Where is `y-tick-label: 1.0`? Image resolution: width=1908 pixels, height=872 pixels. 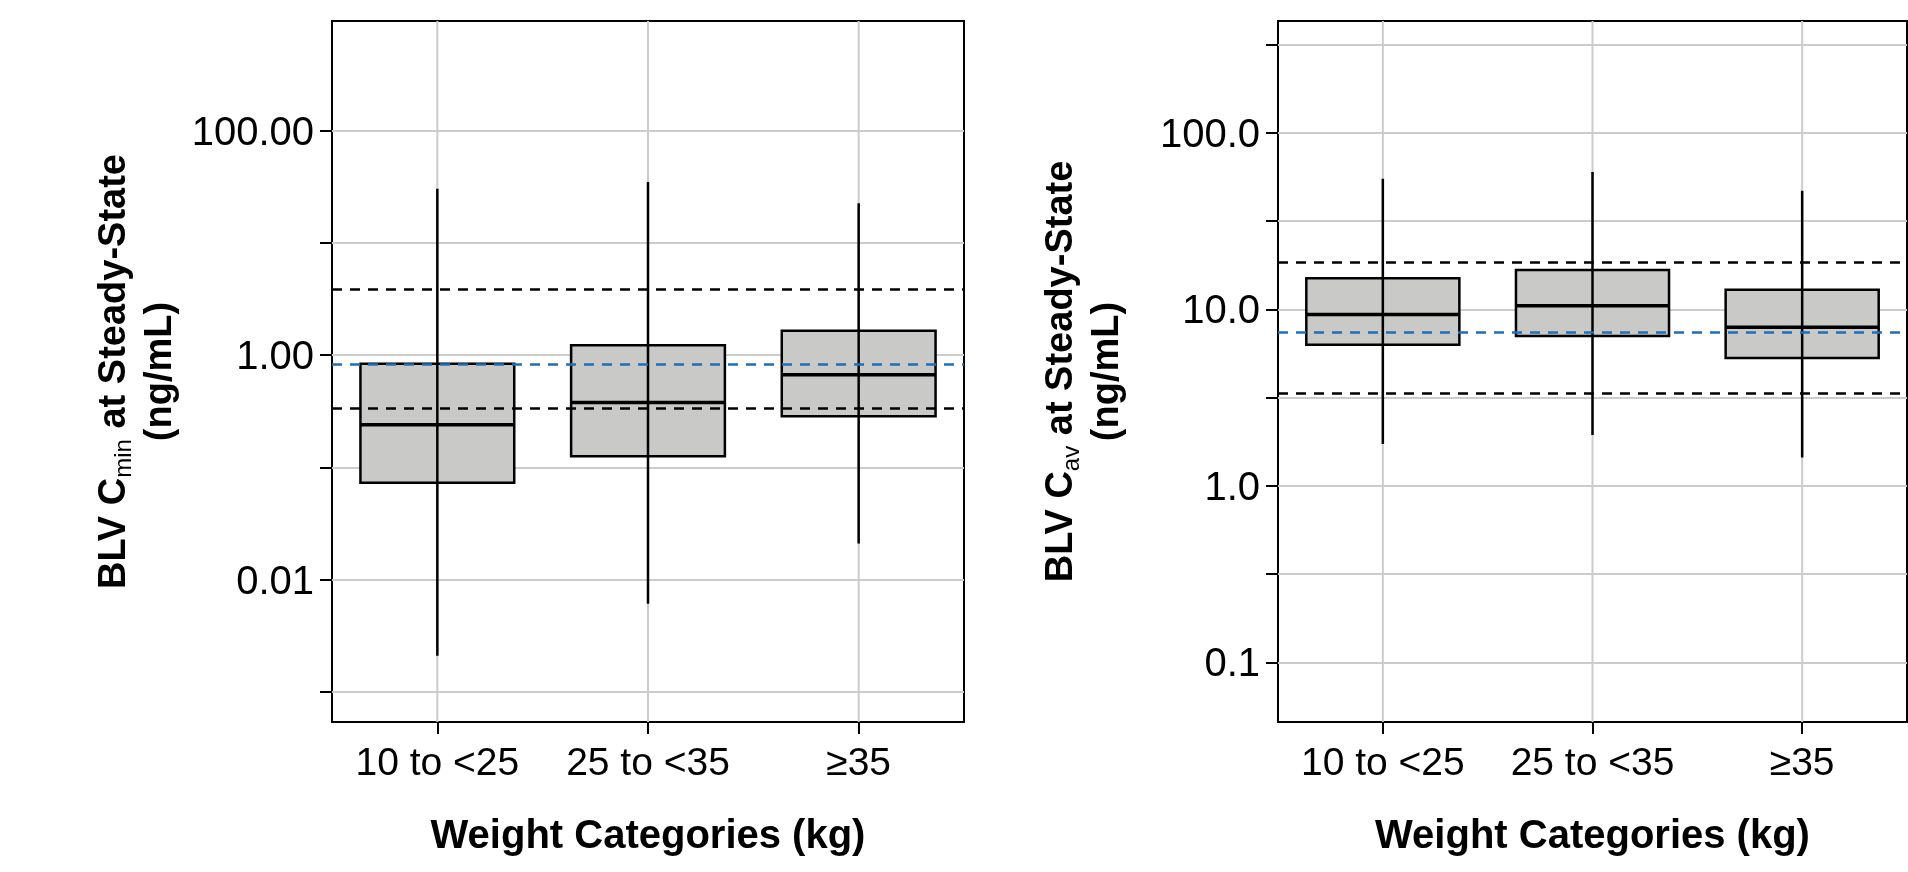 y-tick-label: 1.0 is located at coordinates (1232, 485).